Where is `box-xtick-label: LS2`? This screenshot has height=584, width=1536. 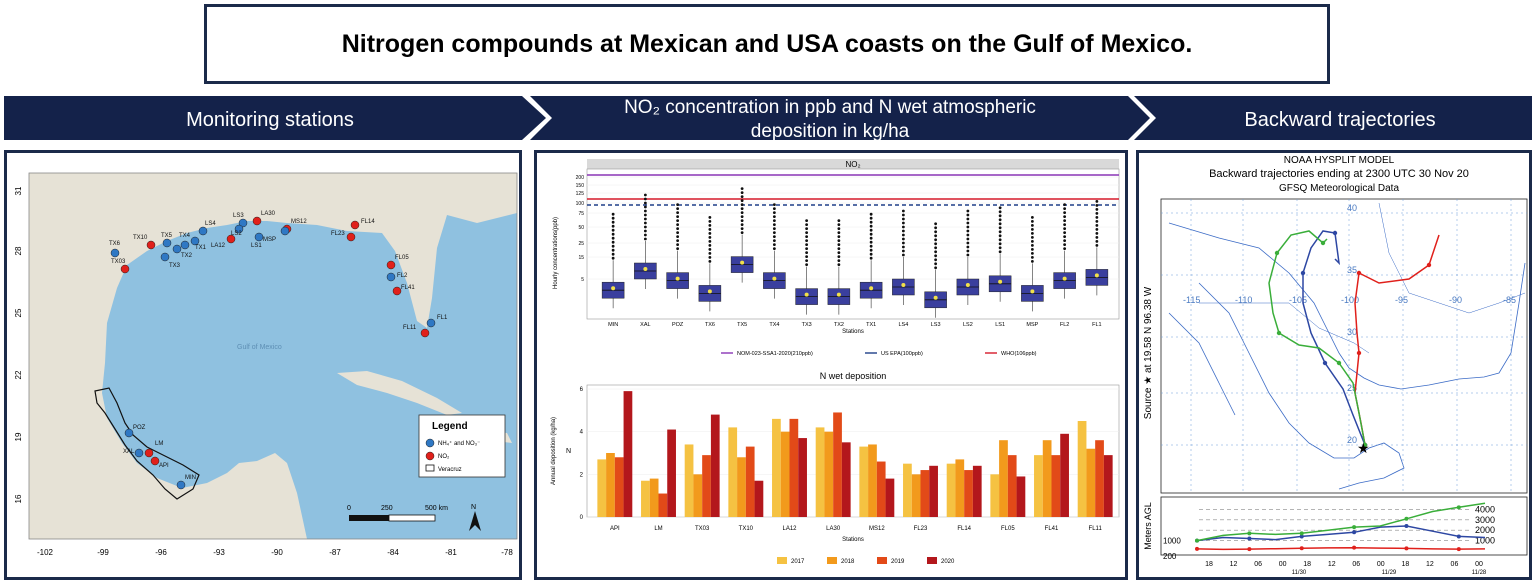
box-xtick-label: LS2 is located at coordinates (968, 325).